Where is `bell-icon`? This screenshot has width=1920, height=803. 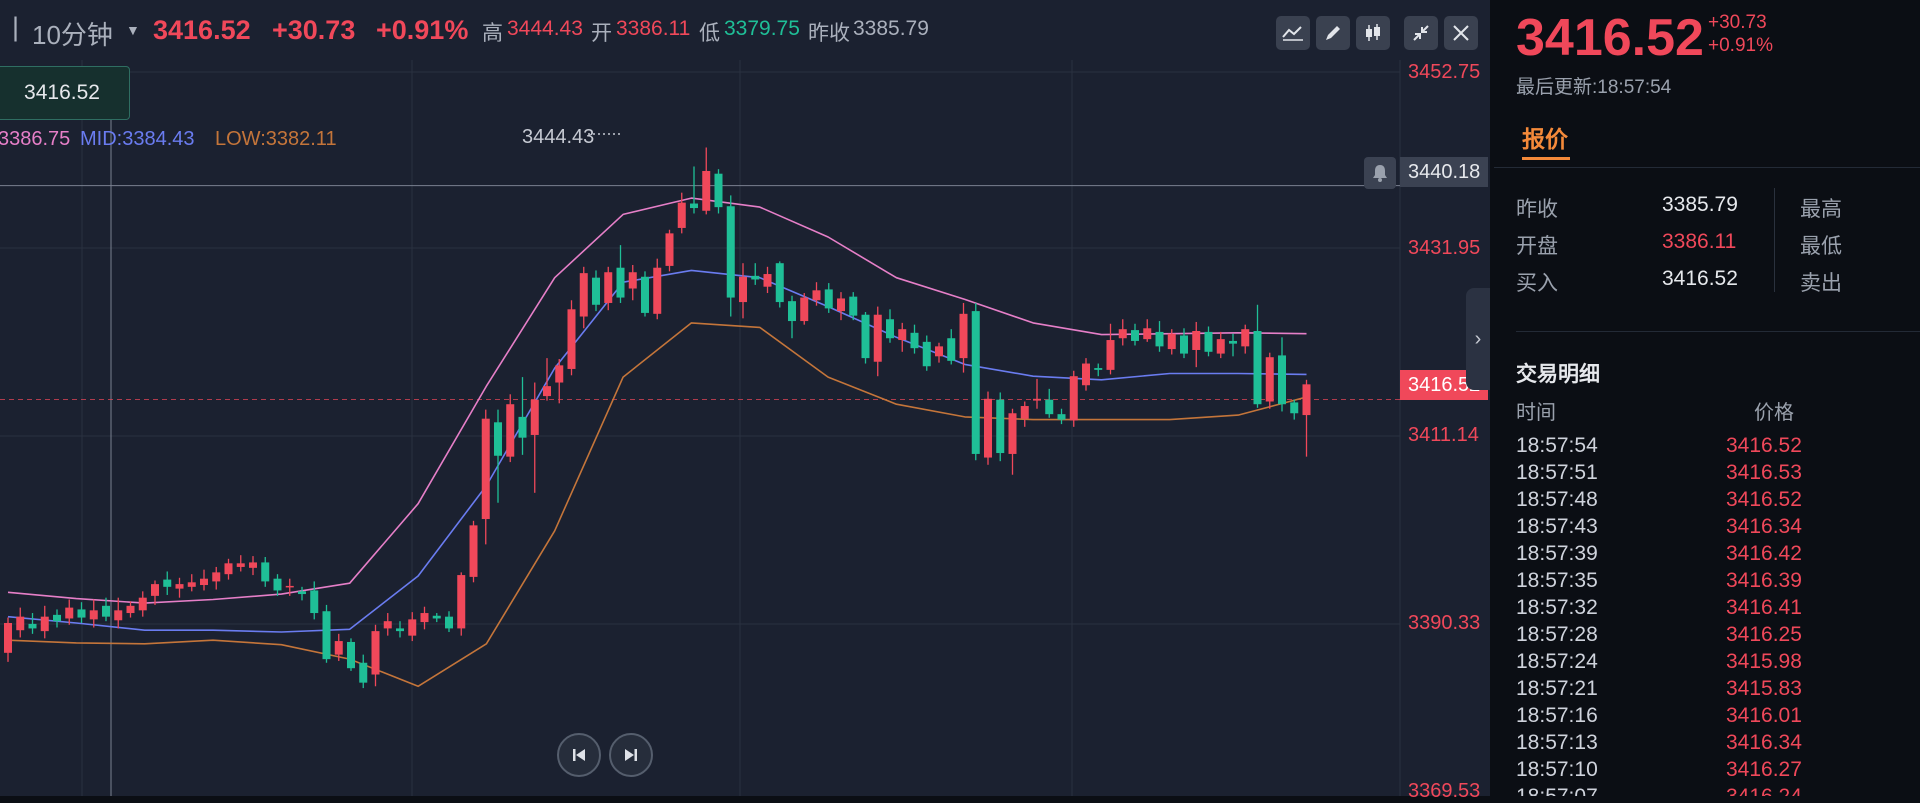 bell-icon is located at coordinates (1380, 173).